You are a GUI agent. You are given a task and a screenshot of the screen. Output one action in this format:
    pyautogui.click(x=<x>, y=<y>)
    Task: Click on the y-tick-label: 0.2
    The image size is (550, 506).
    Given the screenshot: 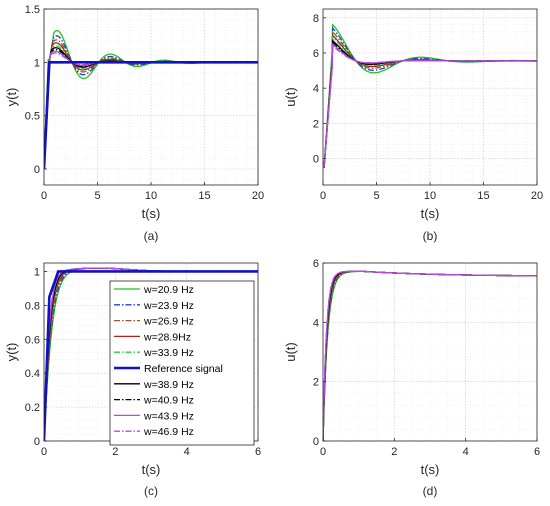 What is the action you would take?
    pyautogui.click(x=32, y=408)
    